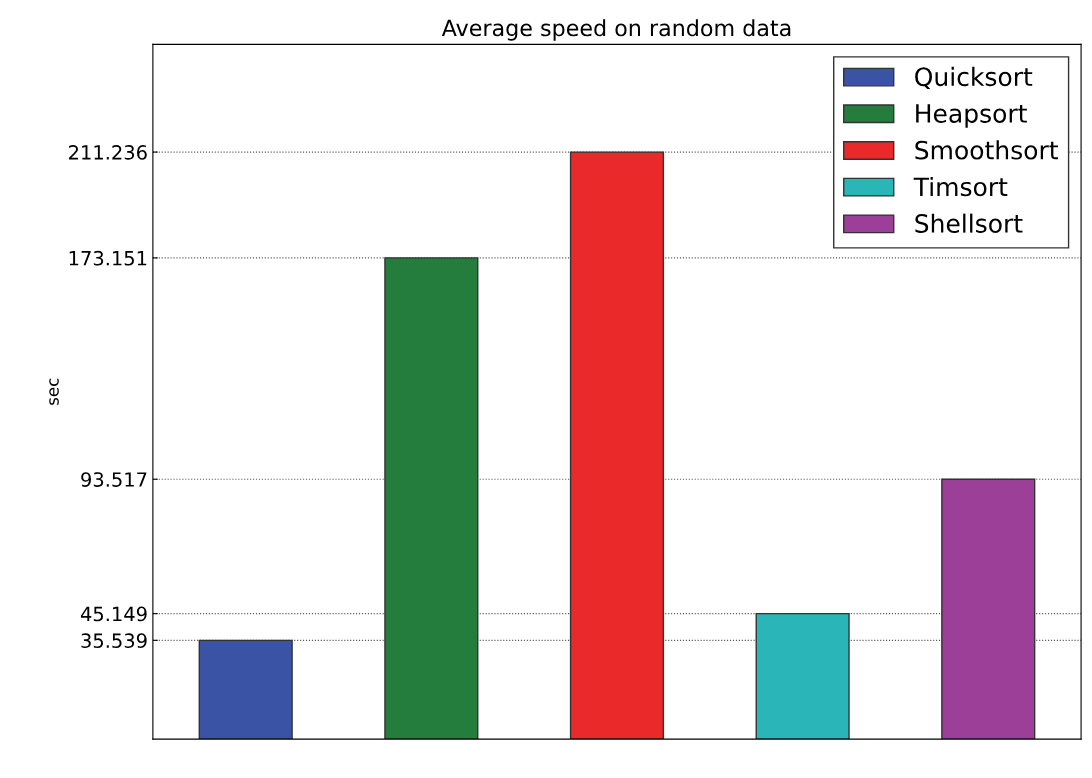  Describe the element at coordinates (616, 30) in the screenshot. I see `chart-title: Average speed on random data` at that location.